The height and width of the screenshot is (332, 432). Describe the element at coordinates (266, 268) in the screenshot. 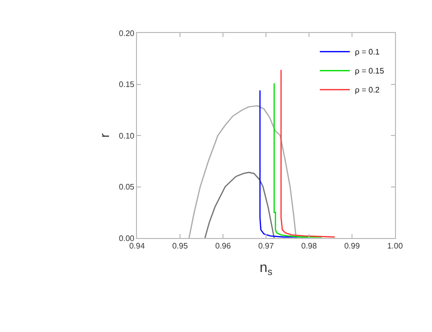

I see `x-axis-title: n$_{s}$` at that location.